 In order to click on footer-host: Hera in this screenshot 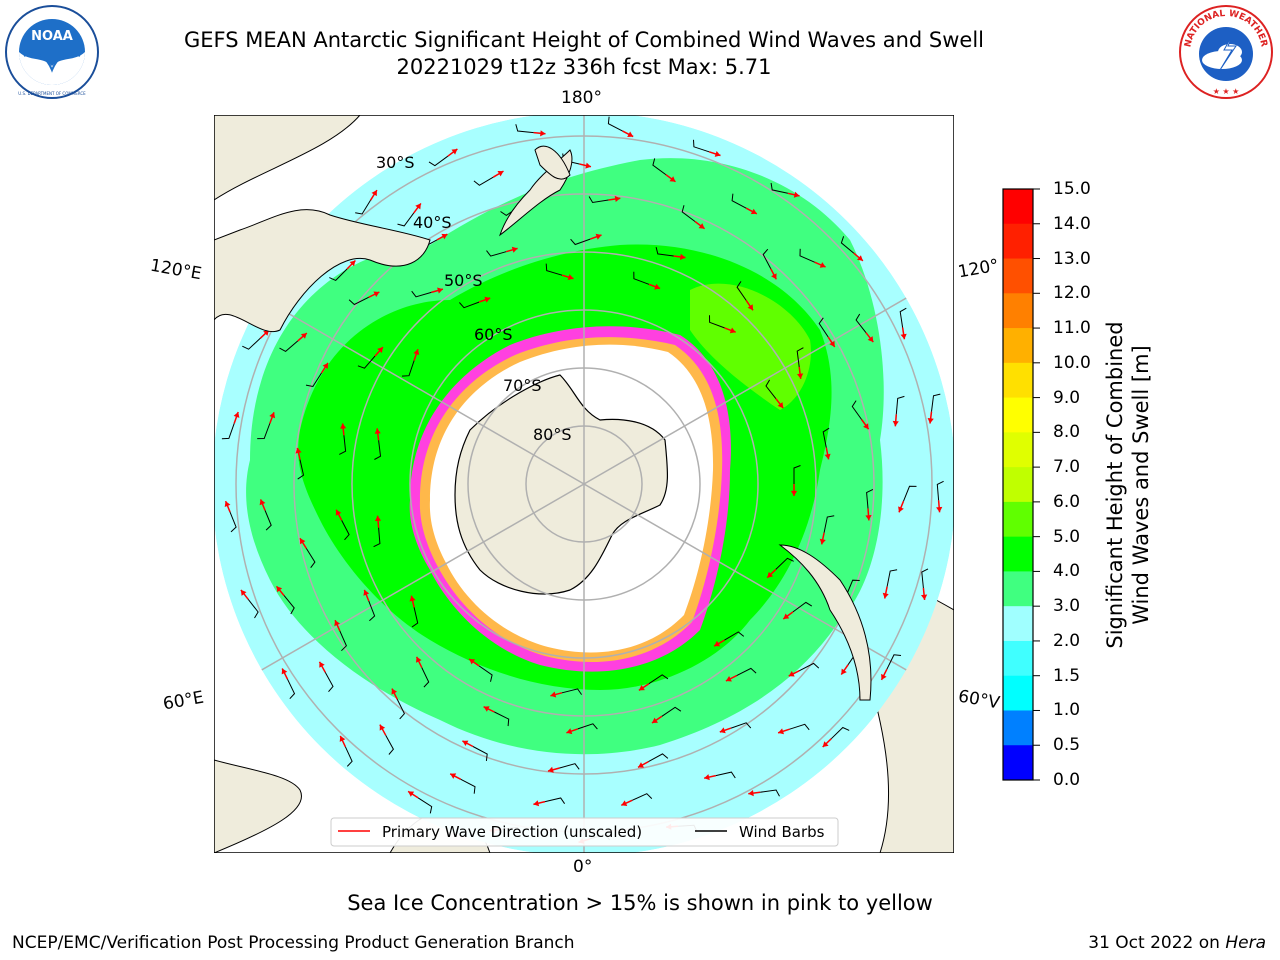, I will do `click(1245, 943)`.